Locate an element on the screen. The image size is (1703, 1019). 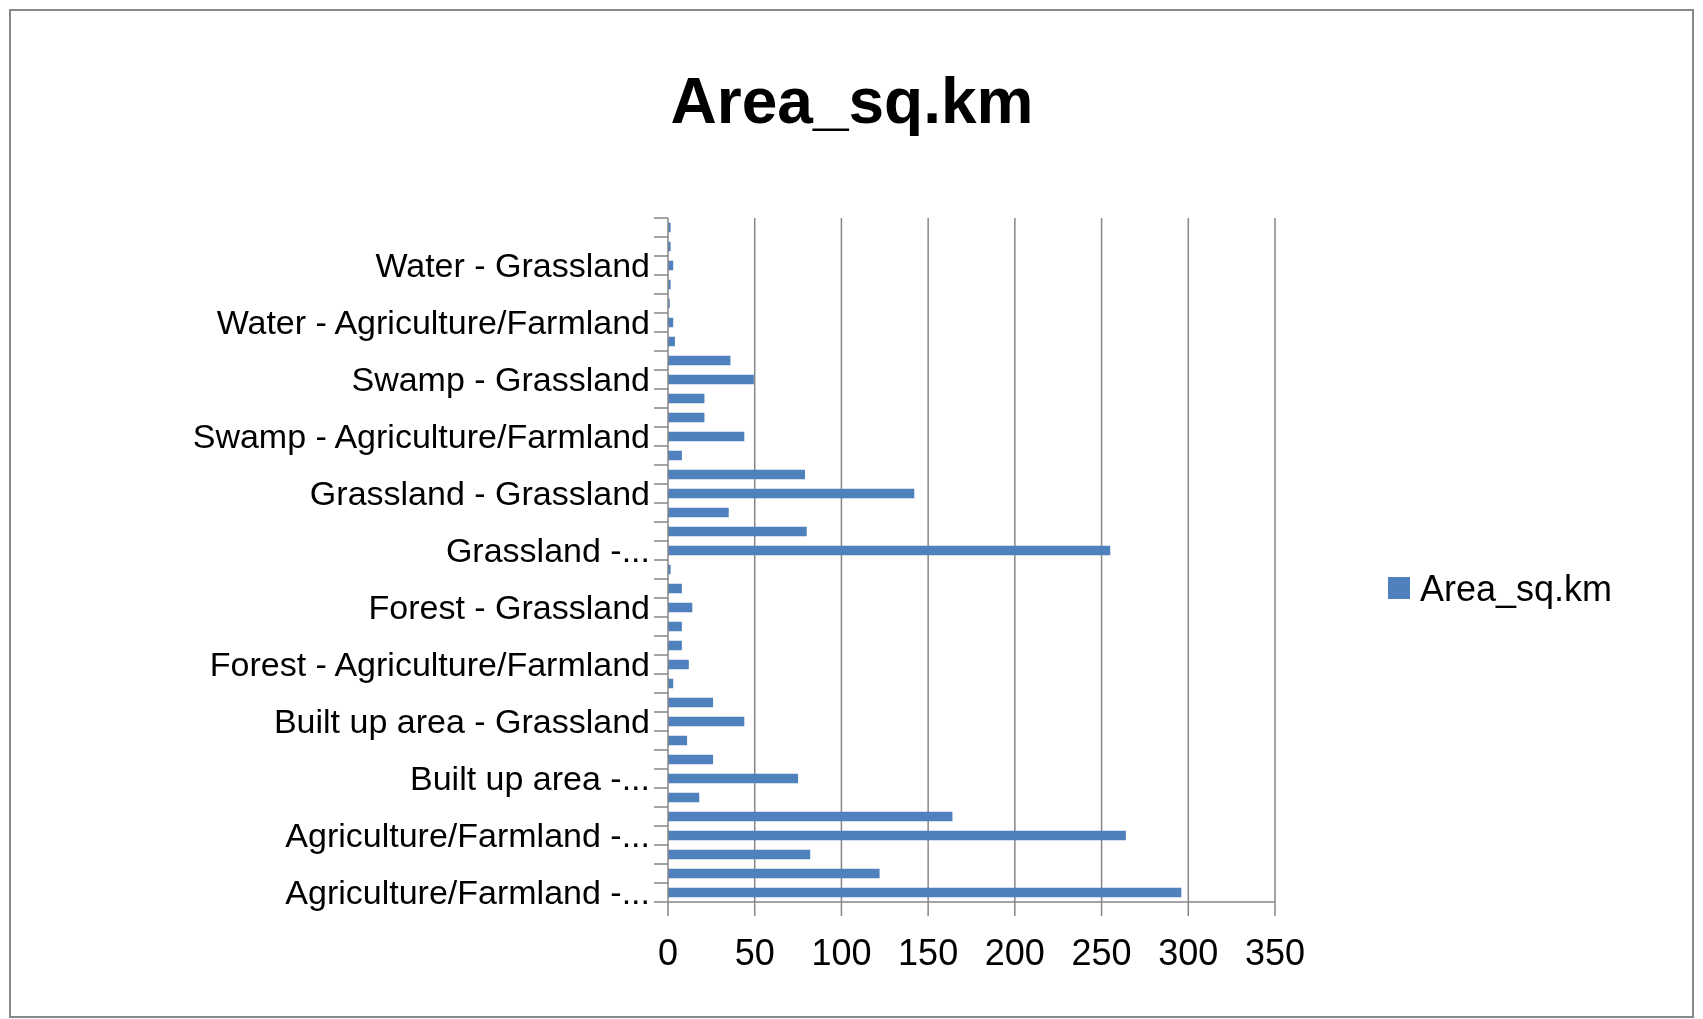
y-tick-label: Built up area - Grassland is located at coordinates (461, 721).